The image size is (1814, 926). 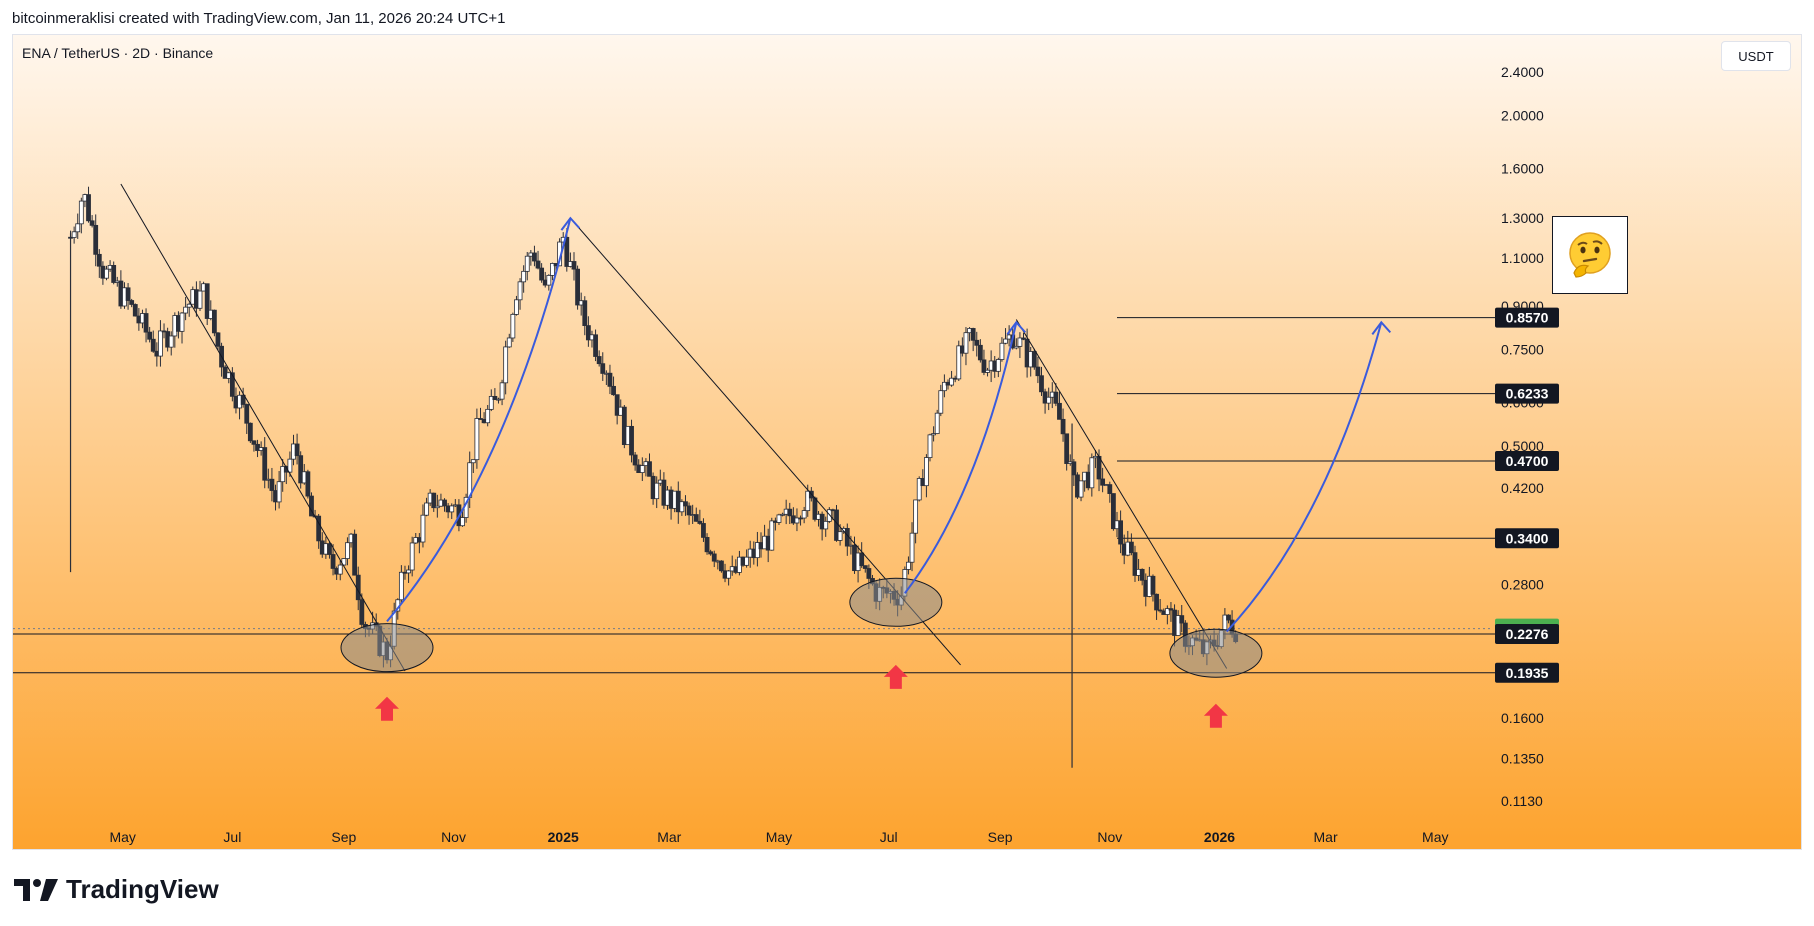 I want to click on x-axis-tick-label: Mar, so click(x=1326, y=837).